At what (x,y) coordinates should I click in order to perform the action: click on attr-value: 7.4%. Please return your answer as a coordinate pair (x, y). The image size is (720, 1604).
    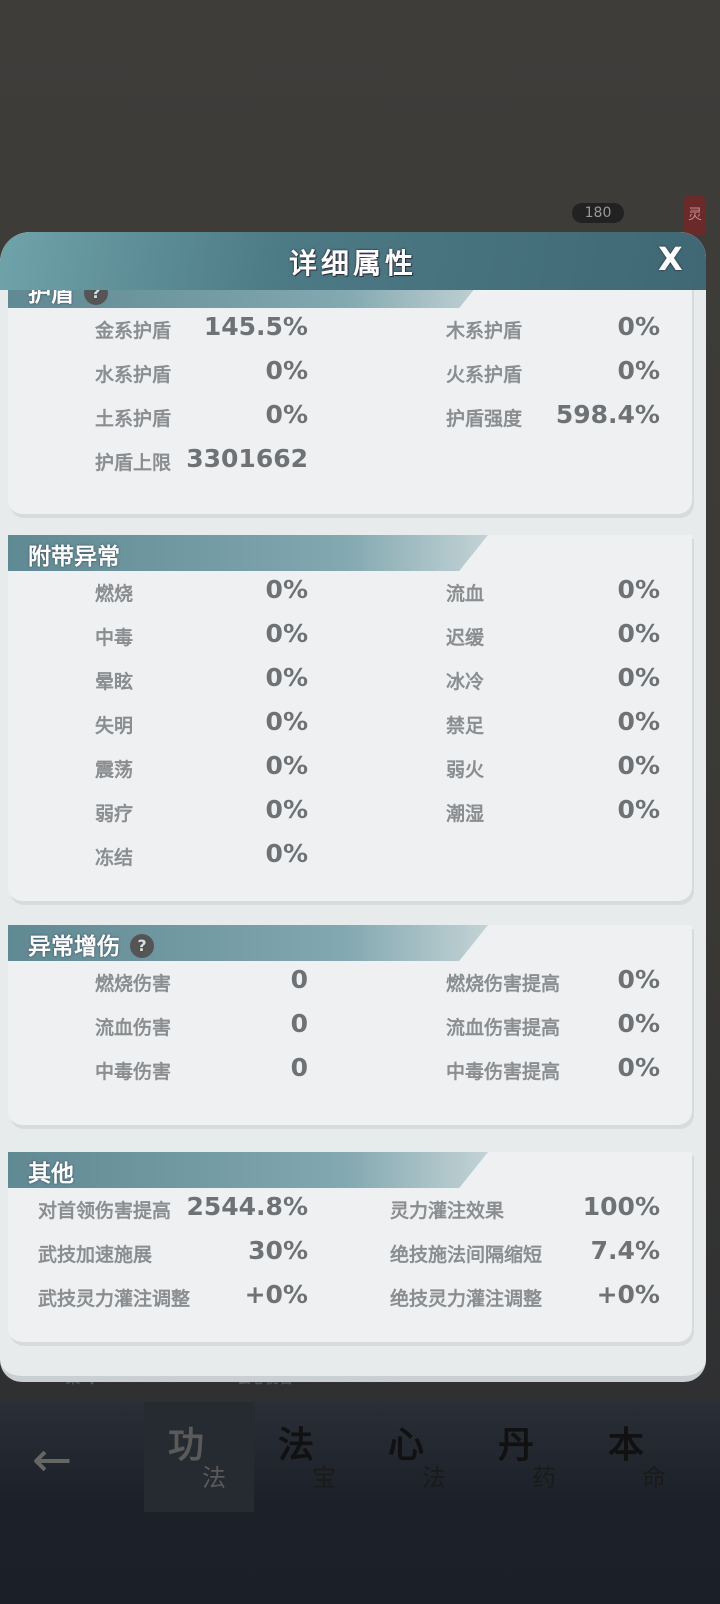
    Looking at the image, I should click on (625, 1250).